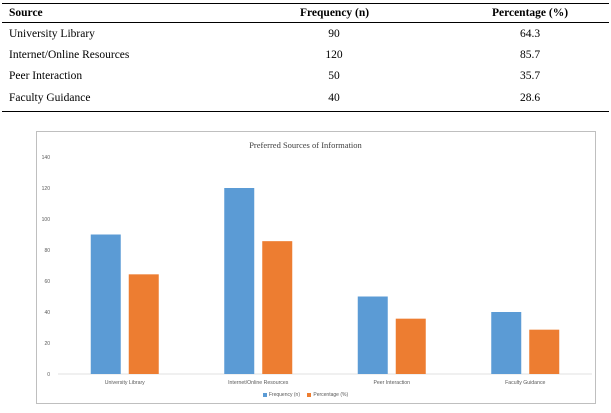 The width and height of the screenshot is (611, 413). What do you see at coordinates (530, 13) in the screenshot?
I see `header-percentage: Percentage (%)` at bounding box center [530, 13].